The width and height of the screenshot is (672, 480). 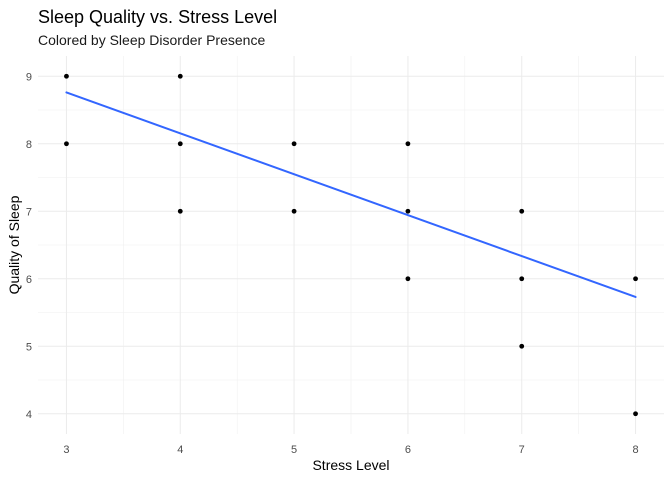 What do you see at coordinates (350, 465) in the screenshot?
I see `x-axis-title: Stress Level` at bounding box center [350, 465].